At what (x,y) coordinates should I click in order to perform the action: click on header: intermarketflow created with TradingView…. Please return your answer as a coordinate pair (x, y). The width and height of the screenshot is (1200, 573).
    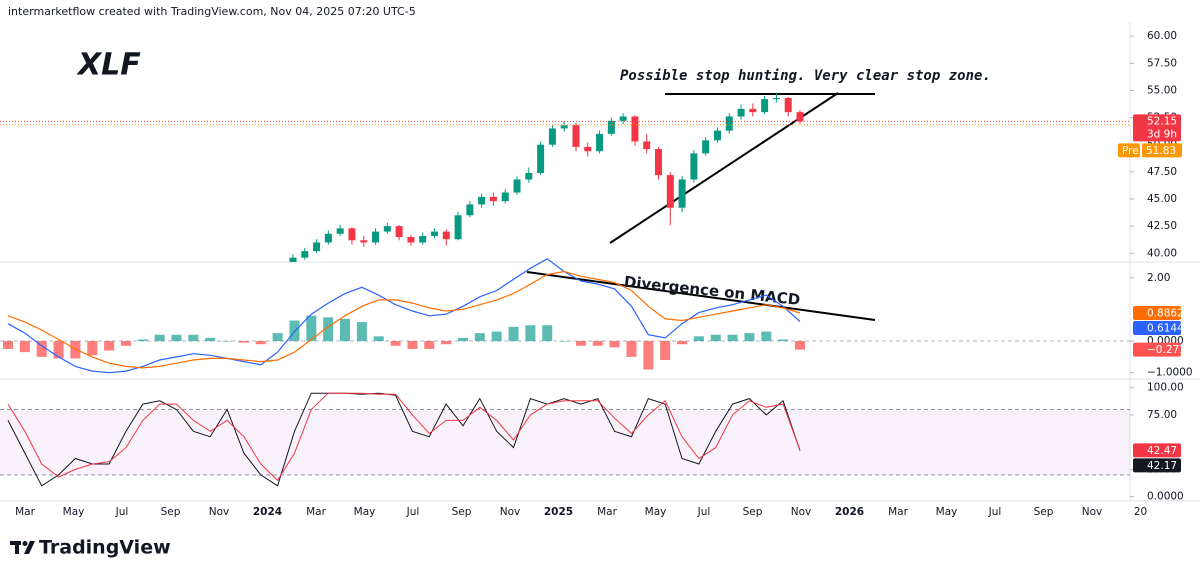
    Looking at the image, I should click on (212, 11).